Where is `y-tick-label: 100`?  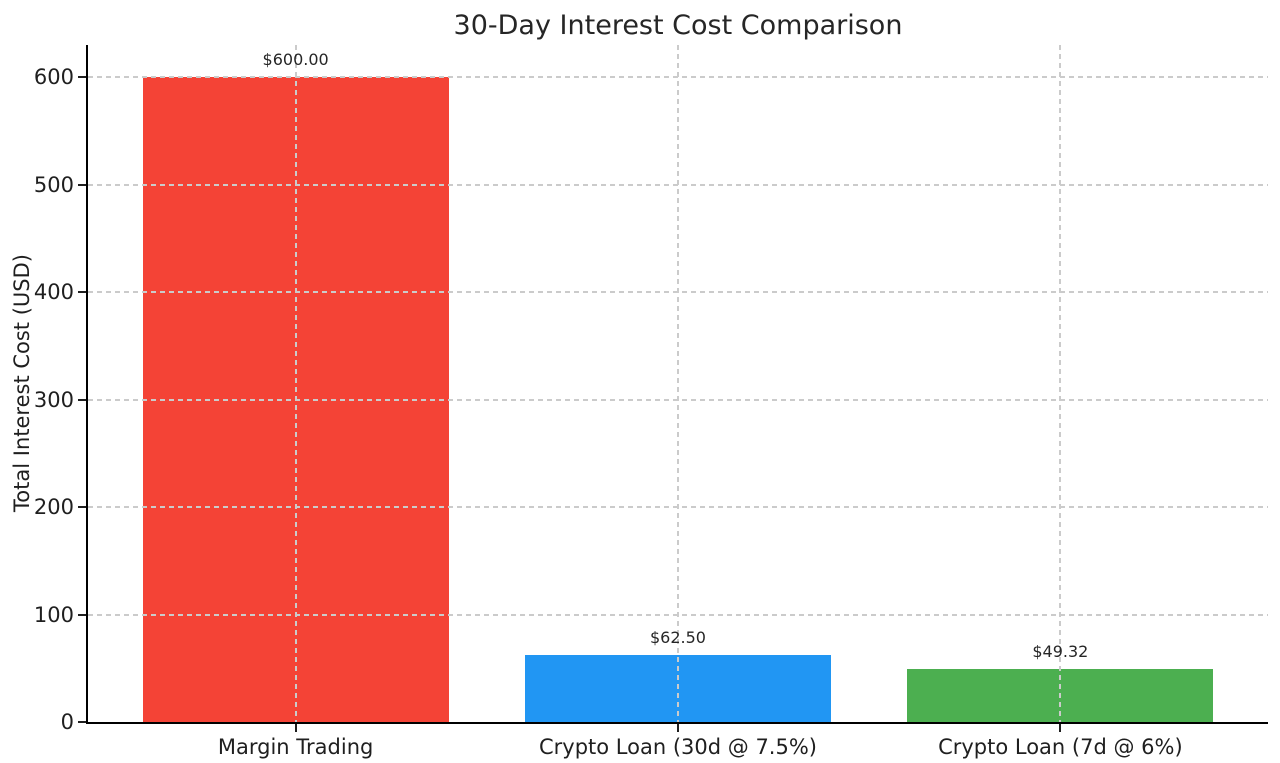
y-tick-label: 100 is located at coordinates (53, 614).